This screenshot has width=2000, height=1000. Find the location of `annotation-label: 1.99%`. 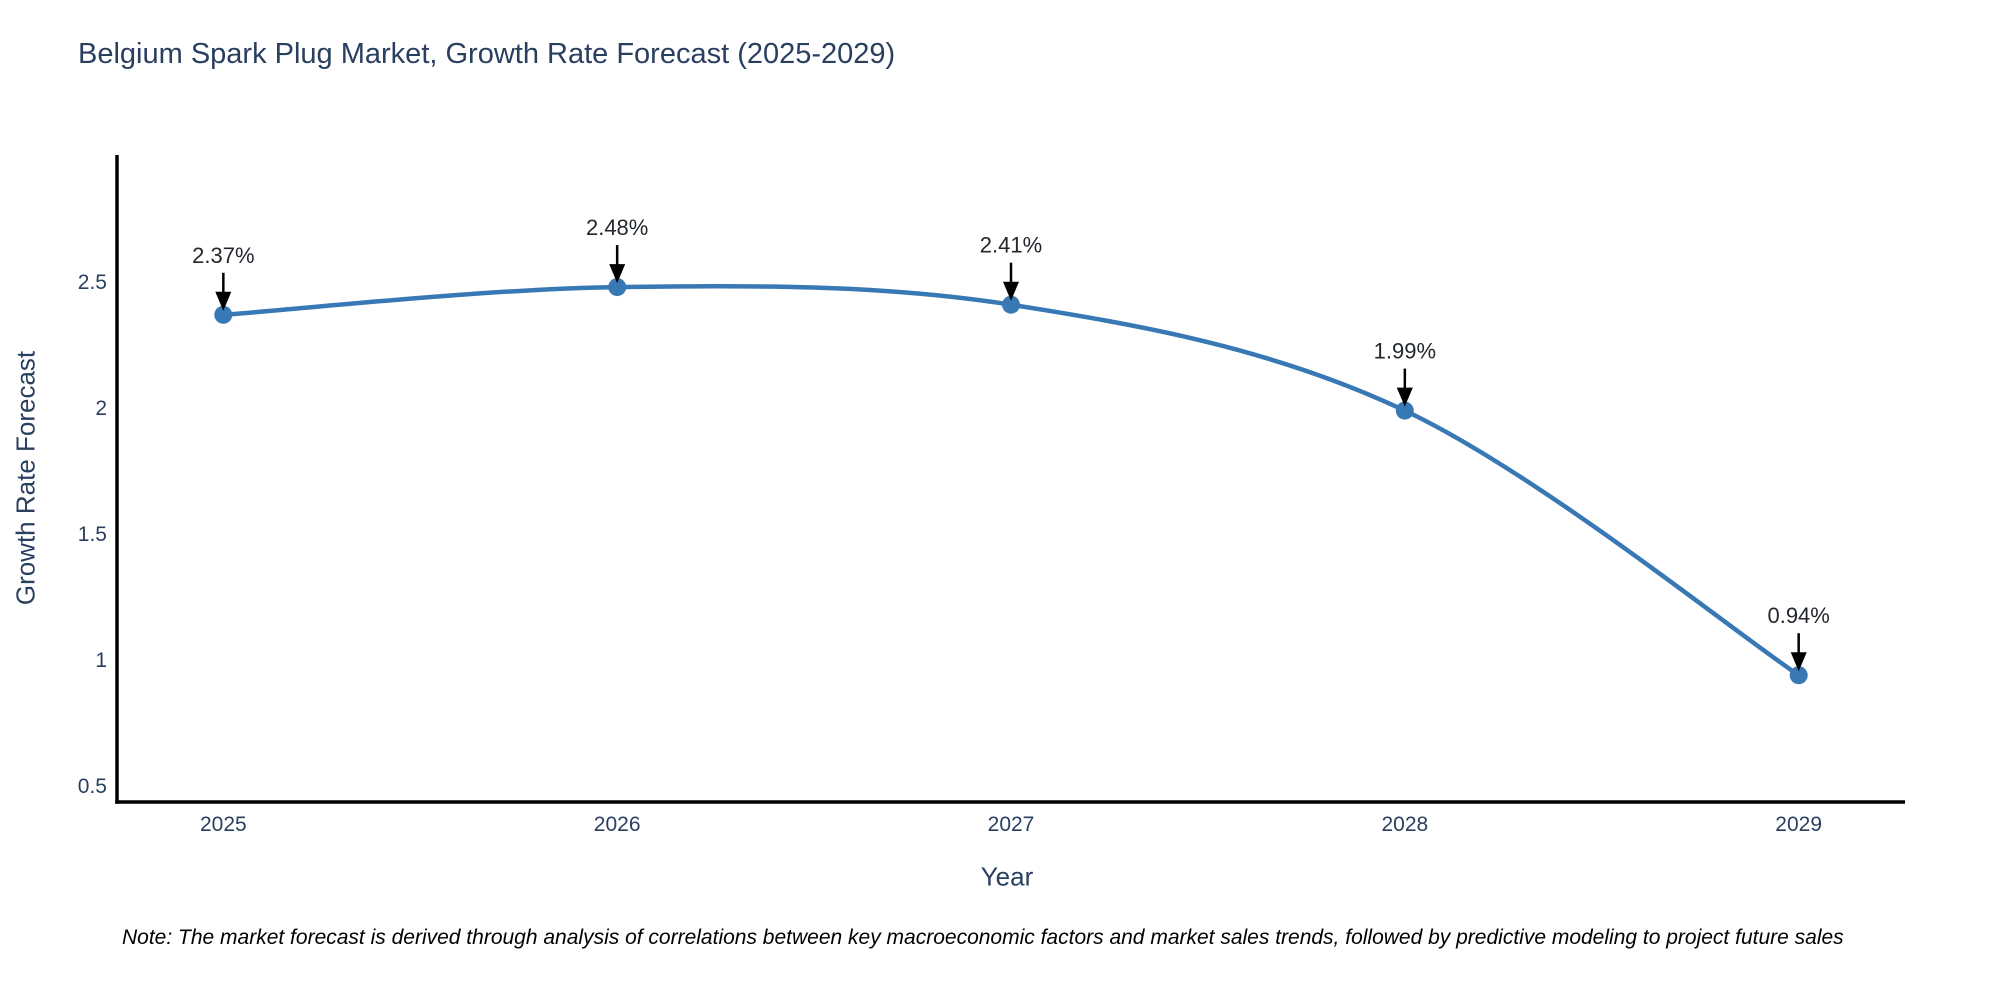

annotation-label: 1.99% is located at coordinates (1405, 351).